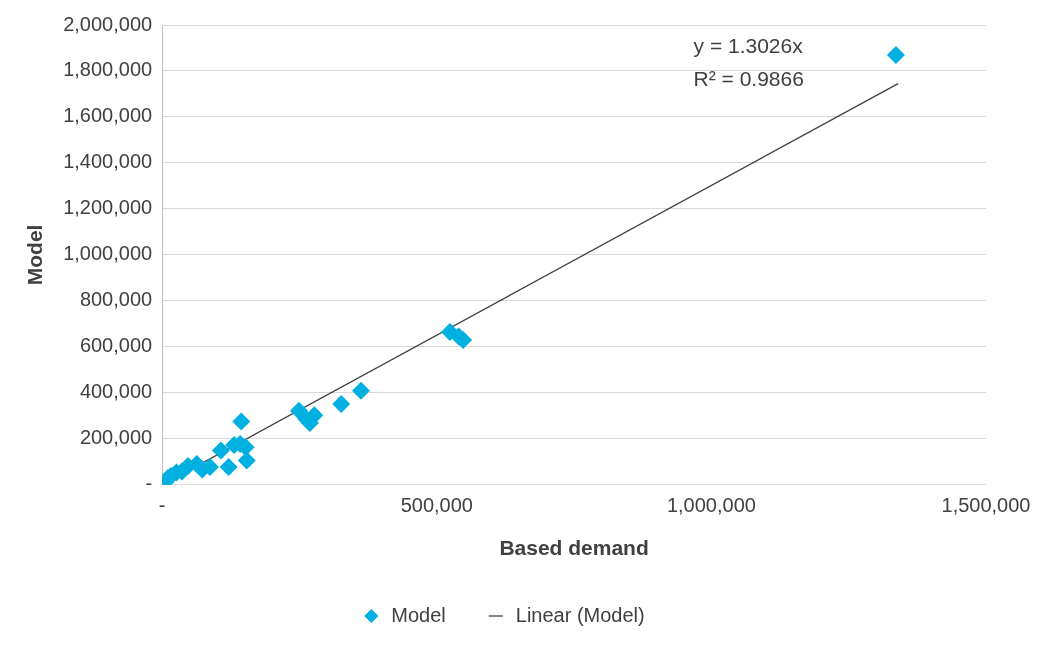 The image size is (1056, 646). I want to click on y-axis-title: Model, so click(35, 255).